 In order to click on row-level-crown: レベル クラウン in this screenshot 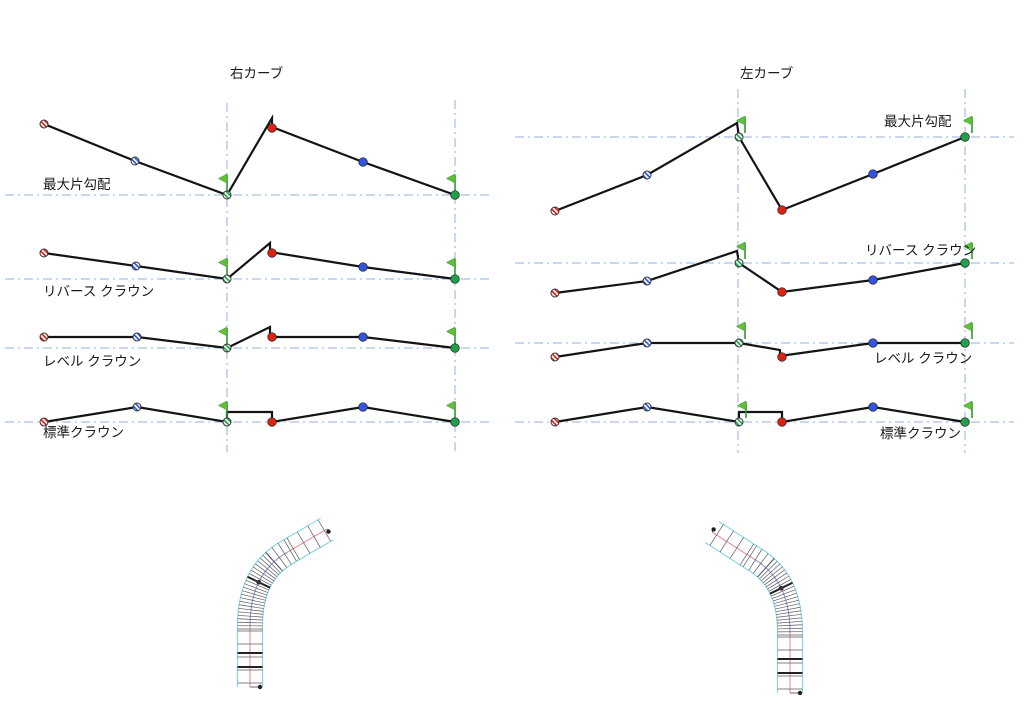, I will do `click(249, 347)`.